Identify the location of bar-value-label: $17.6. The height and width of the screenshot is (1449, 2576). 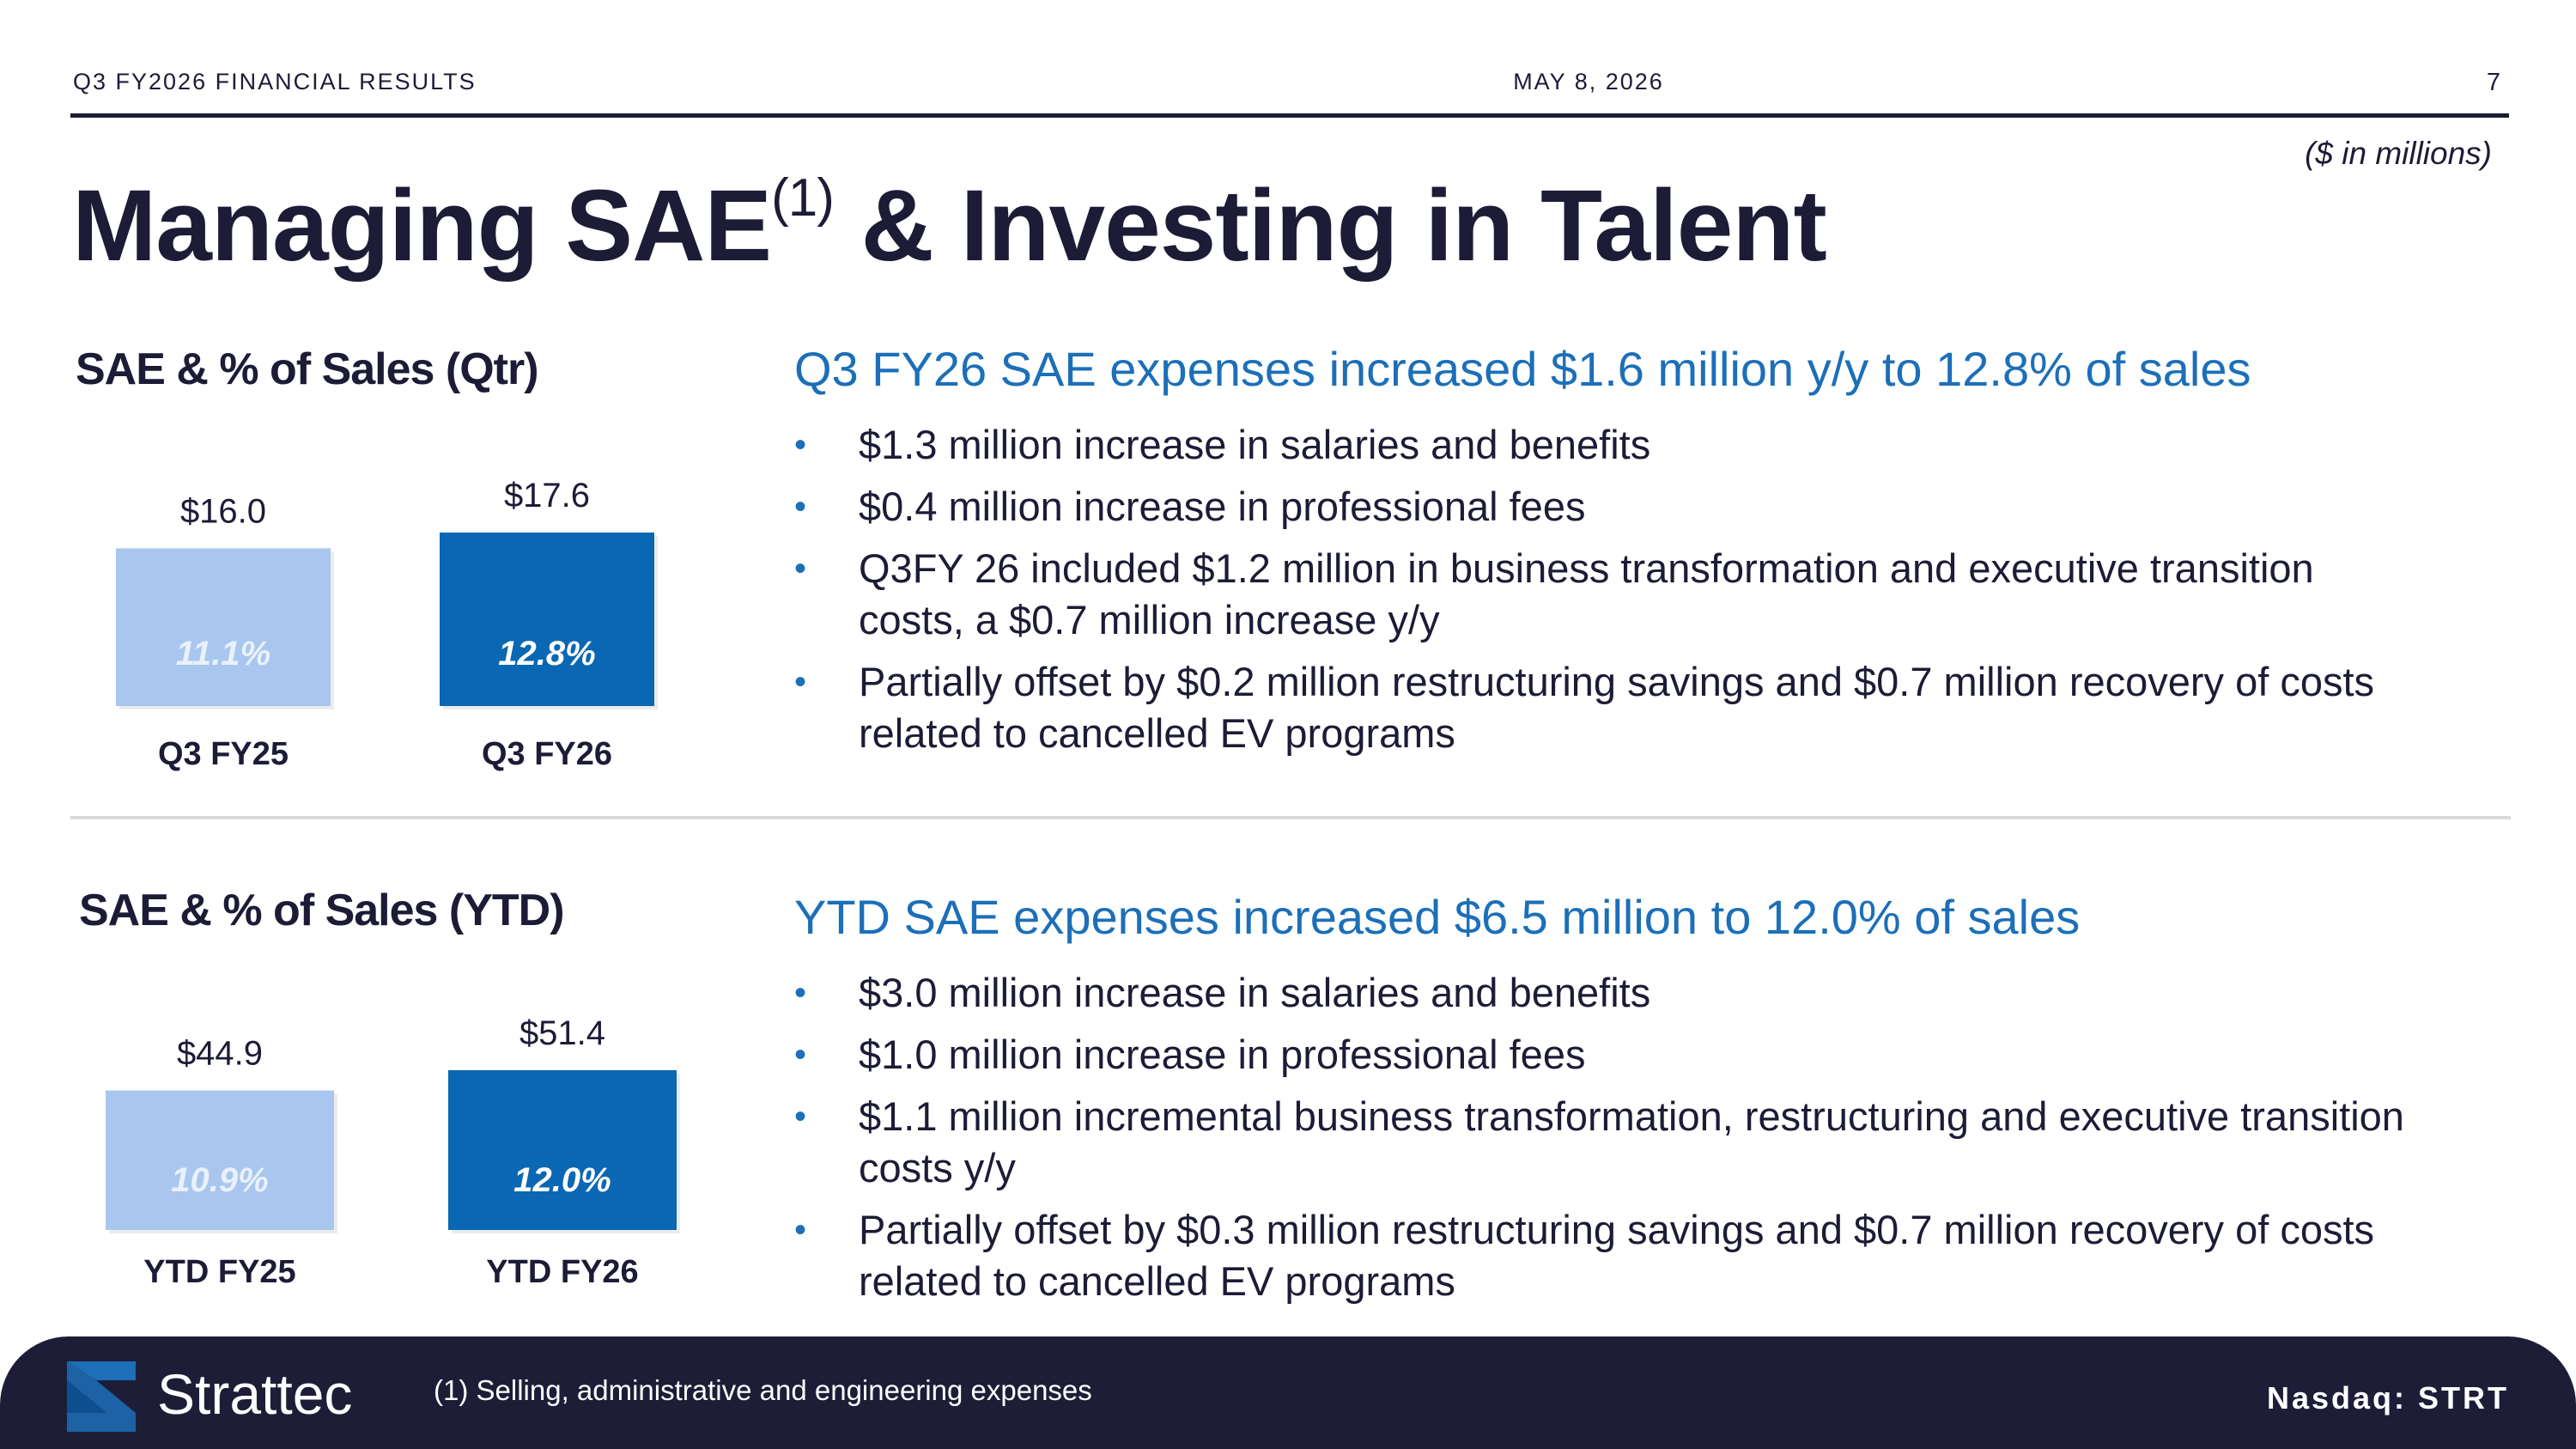
(547, 495).